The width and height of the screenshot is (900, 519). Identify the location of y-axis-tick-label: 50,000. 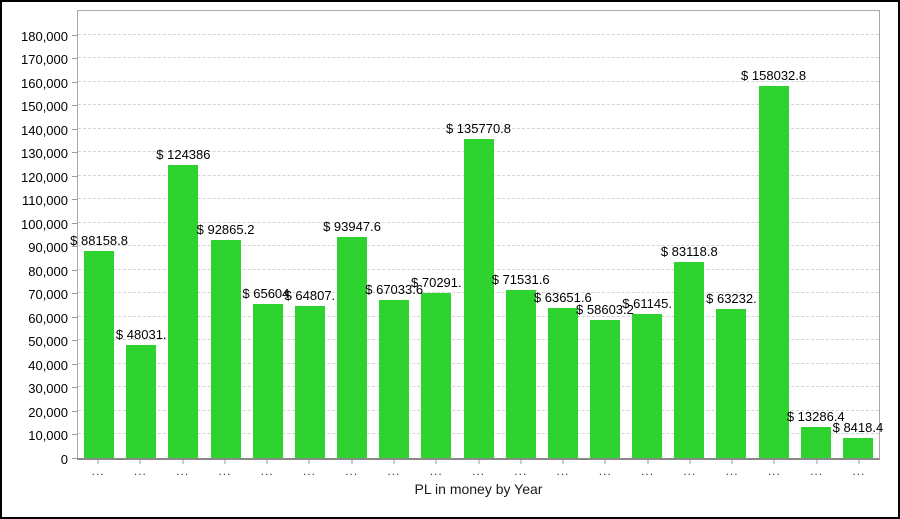
(48, 342).